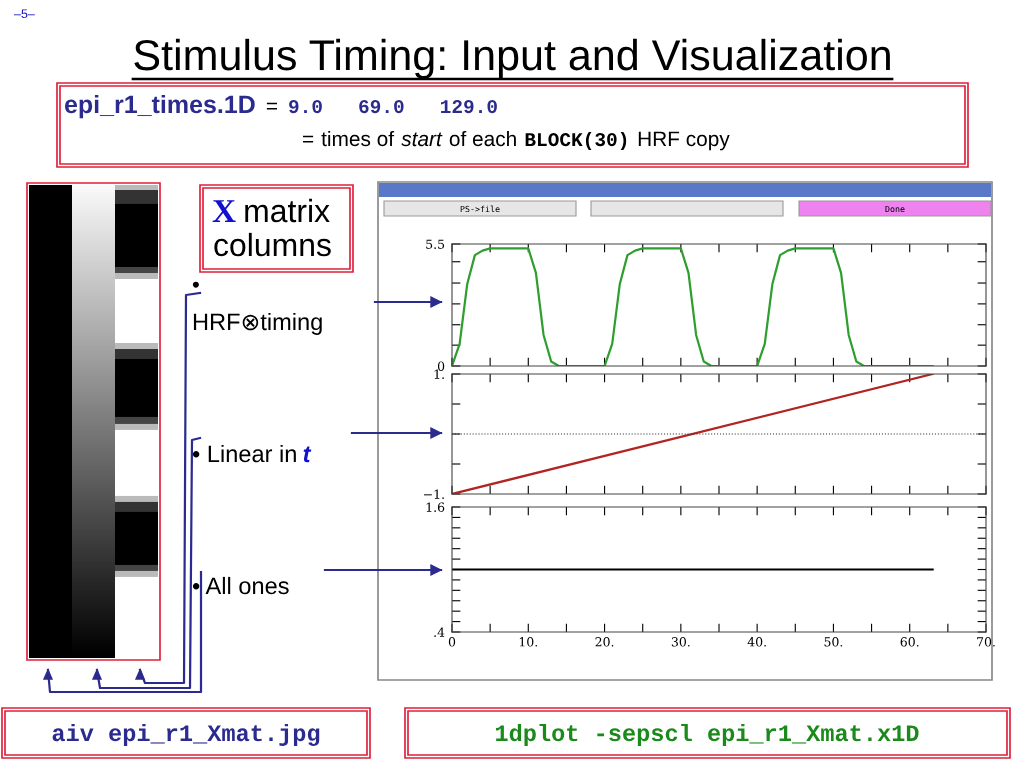  I want to click on chart-title: Stimulus Timing: Input and Visualization, so click(512, 58).